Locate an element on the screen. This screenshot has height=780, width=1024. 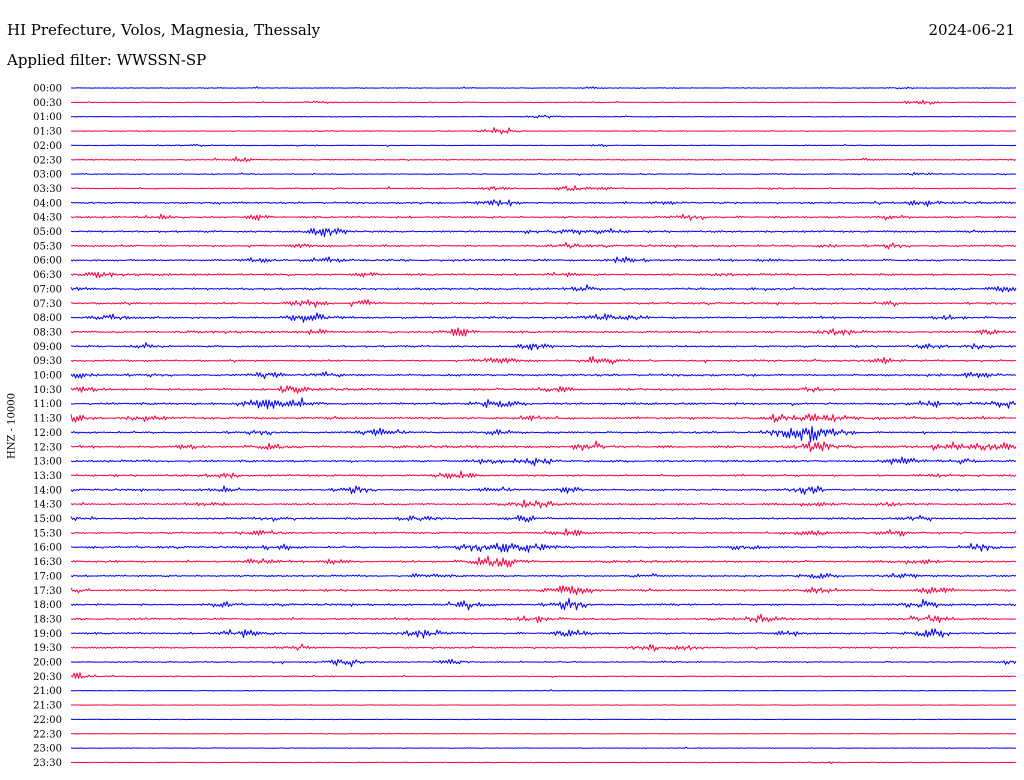
row-time-label: 17:30 is located at coordinates (47, 591).